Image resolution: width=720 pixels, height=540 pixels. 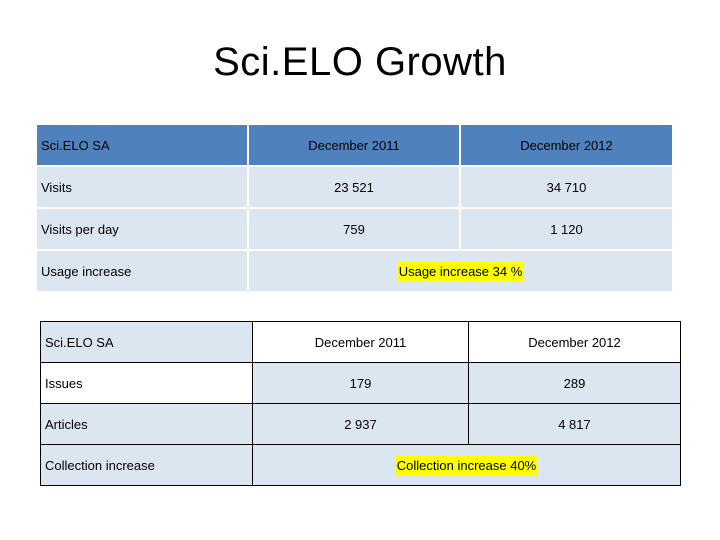 I want to click on collection-header-entity: Sci.ELO SA, so click(x=146, y=342).